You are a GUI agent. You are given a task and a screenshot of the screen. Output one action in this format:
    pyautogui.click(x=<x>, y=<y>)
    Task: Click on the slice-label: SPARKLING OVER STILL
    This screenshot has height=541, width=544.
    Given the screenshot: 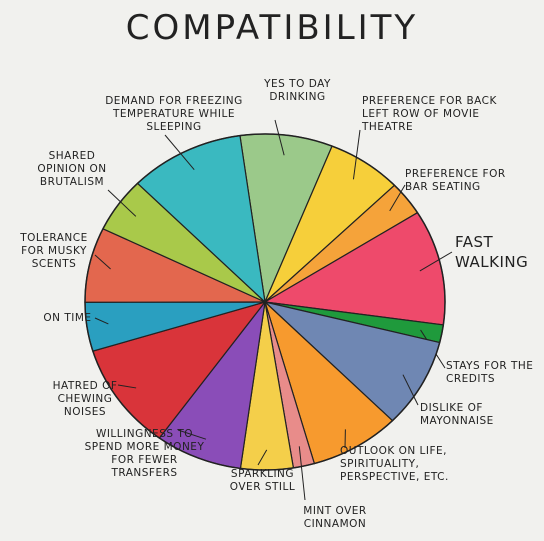 What is the action you would take?
    pyautogui.click(x=262, y=480)
    